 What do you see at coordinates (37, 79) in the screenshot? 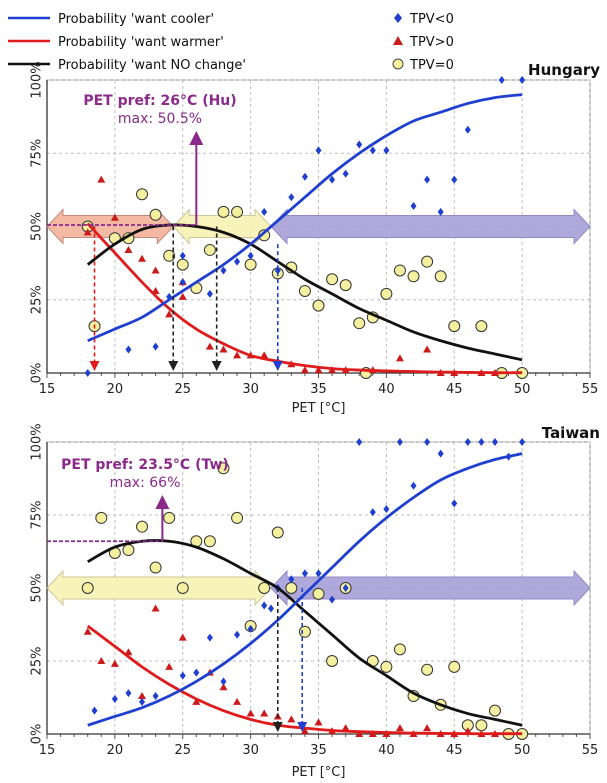
I see `y-tick-label: 100%` at bounding box center [37, 79].